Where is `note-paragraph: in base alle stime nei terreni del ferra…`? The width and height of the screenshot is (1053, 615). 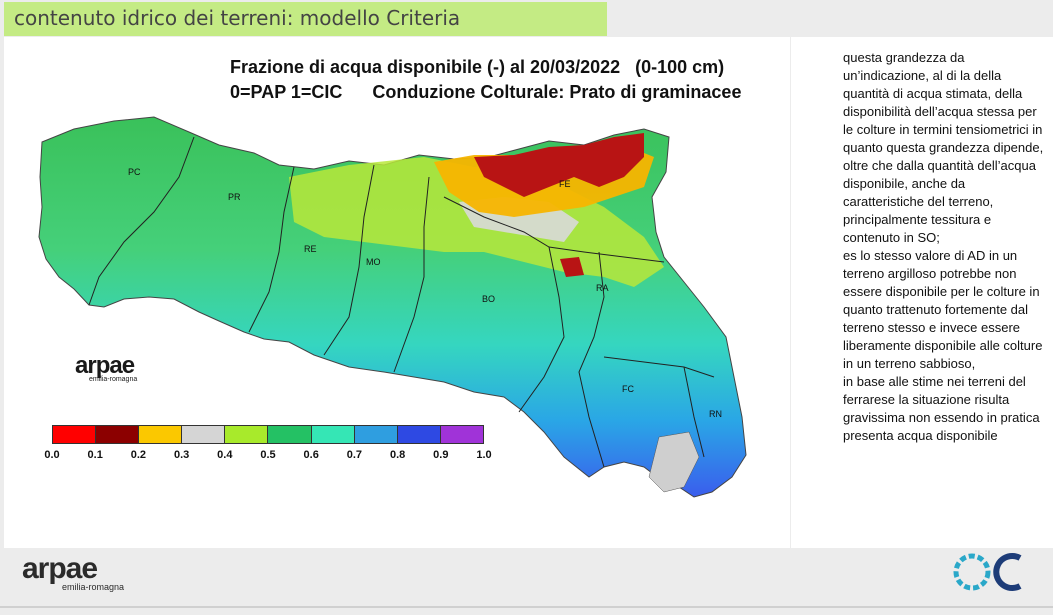 note-paragraph: in base alle stime nei terreni del ferra… is located at coordinates (941, 408).